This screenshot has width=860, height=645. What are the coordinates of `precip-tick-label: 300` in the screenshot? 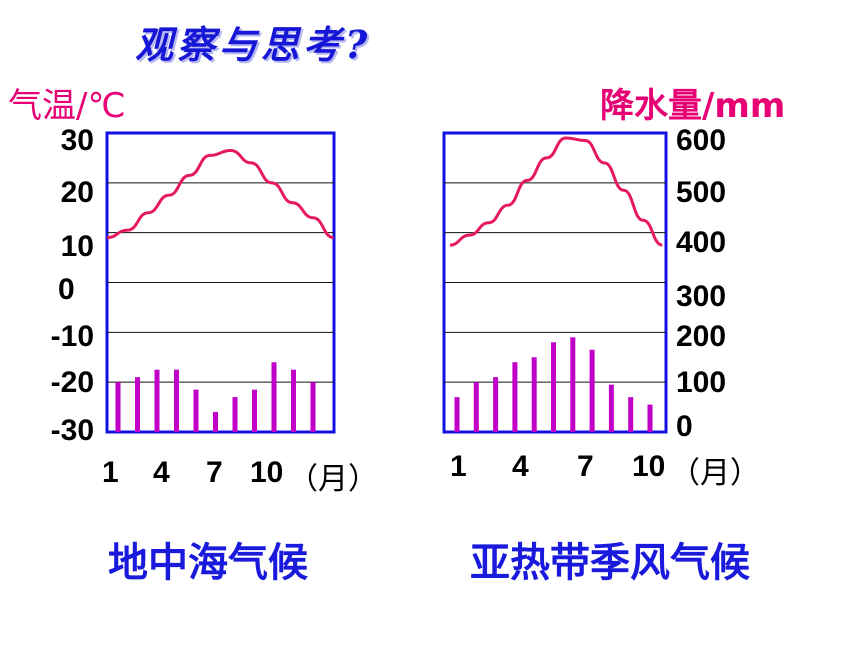 It's located at (701, 296).